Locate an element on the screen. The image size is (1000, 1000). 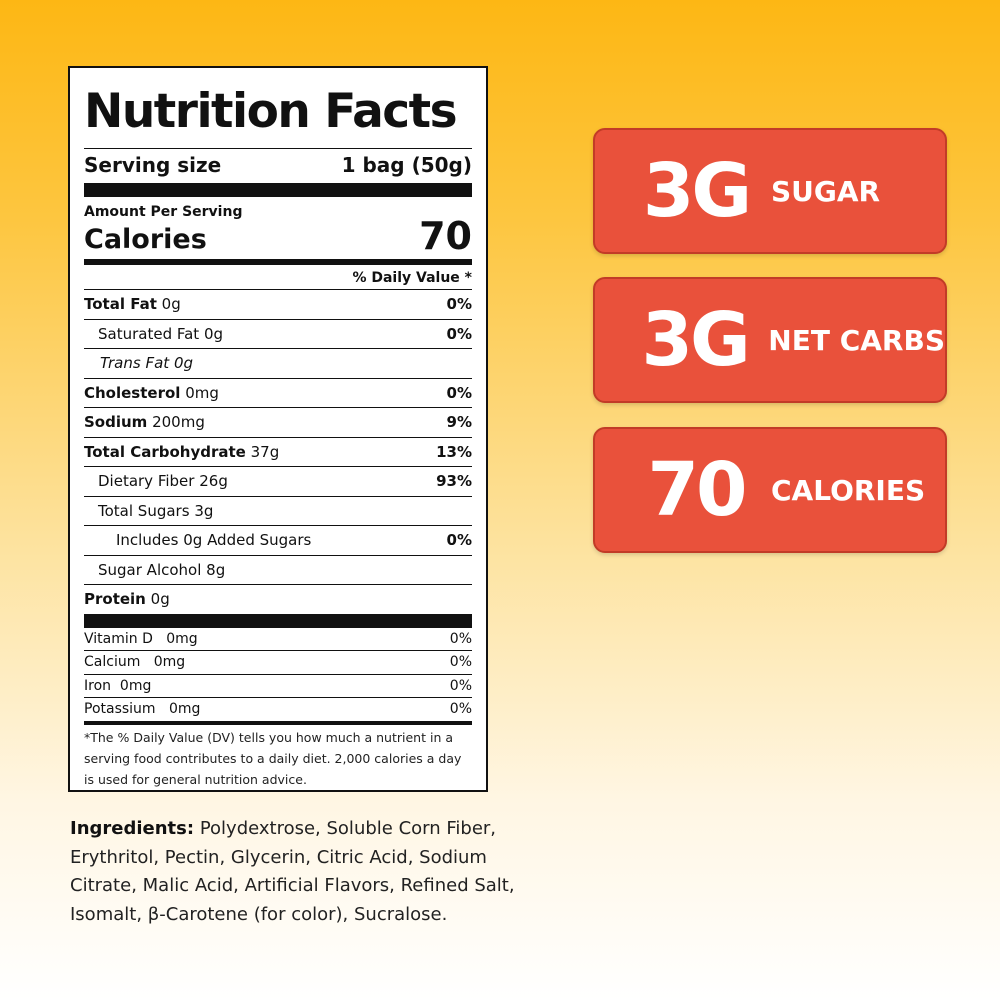
nutrient-amount: 0mg is located at coordinates (202, 392).